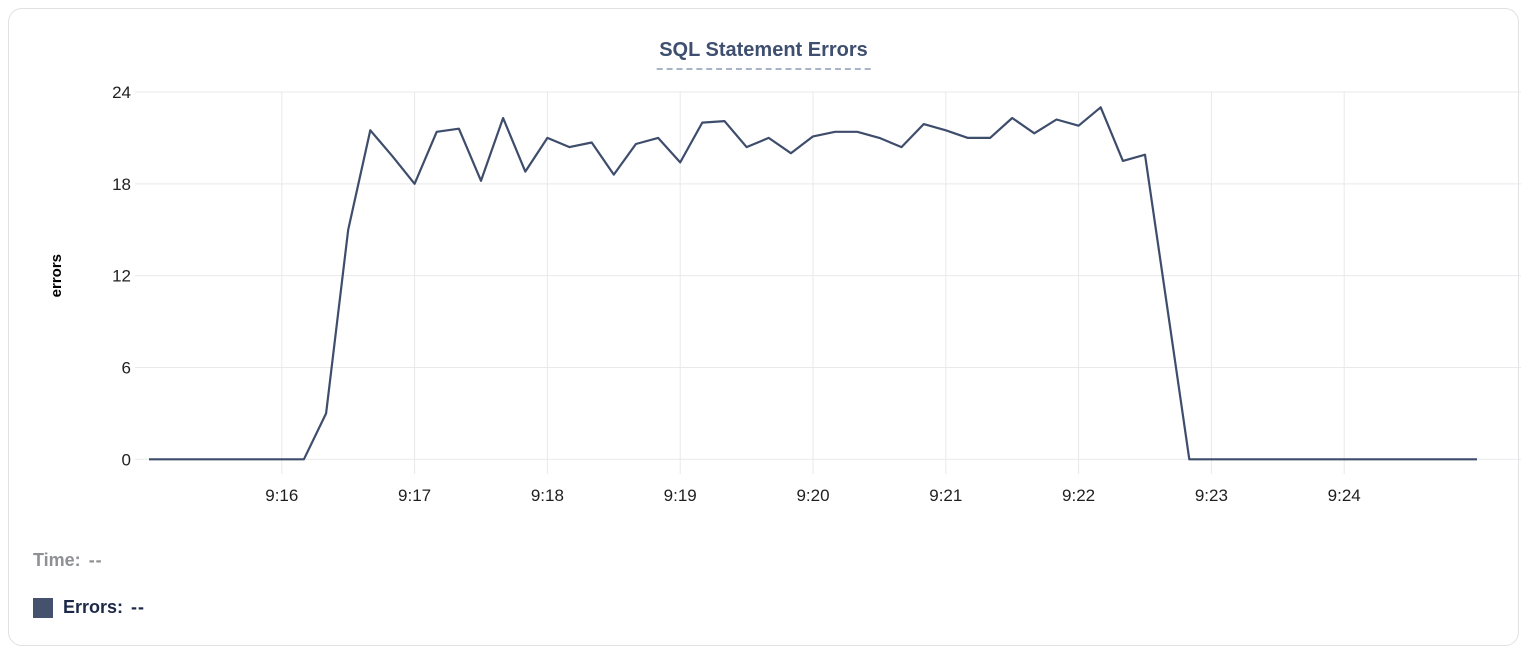 This screenshot has width=1528, height=661. What do you see at coordinates (281, 495) in the screenshot?
I see `x-tick-label: 9:16` at bounding box center [281, 495].